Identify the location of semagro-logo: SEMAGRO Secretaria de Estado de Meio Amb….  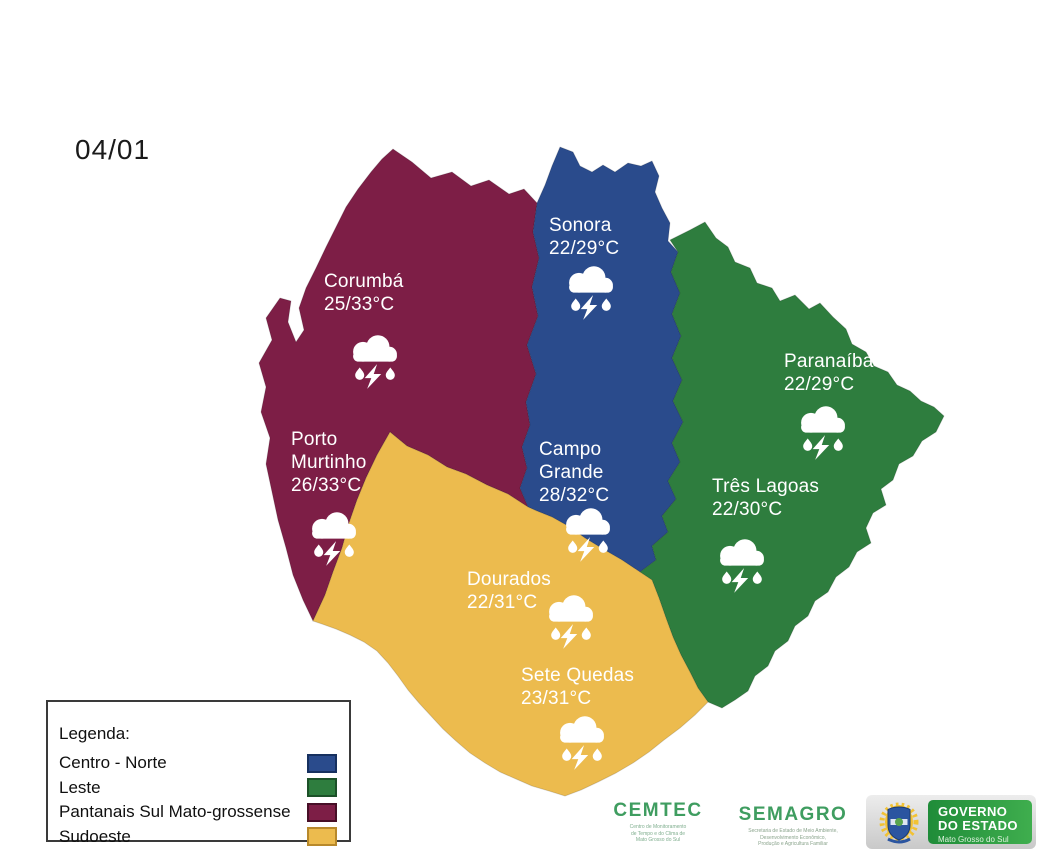
(793, 826).